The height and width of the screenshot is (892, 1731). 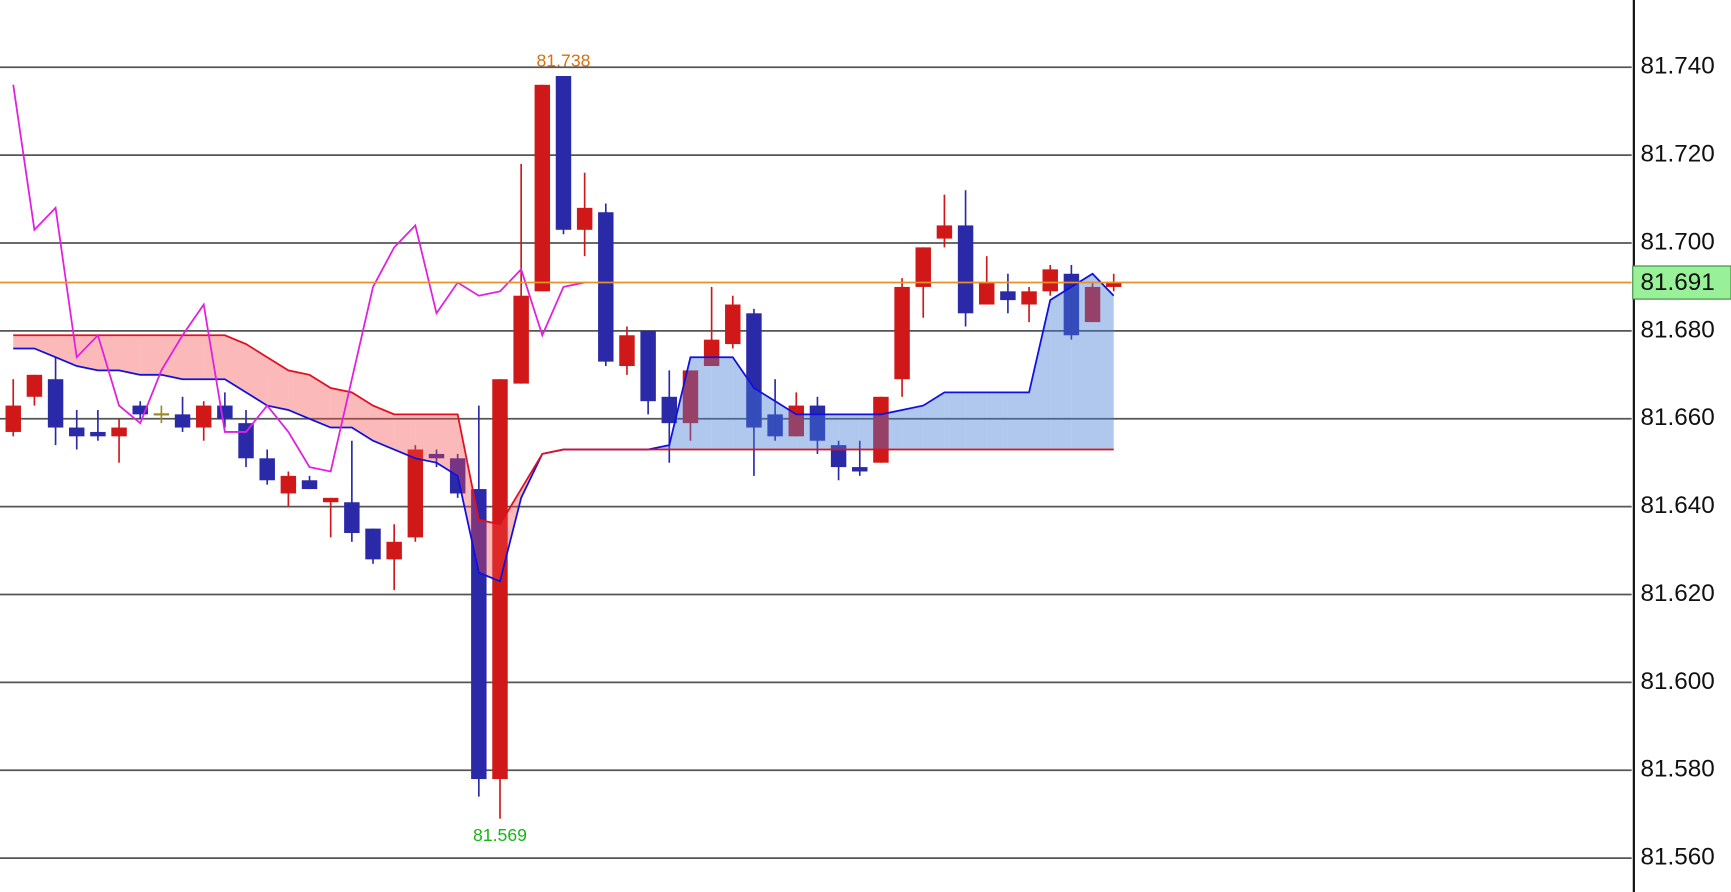 I want to click on max-label: 81.738, so click(x=563, y=60).